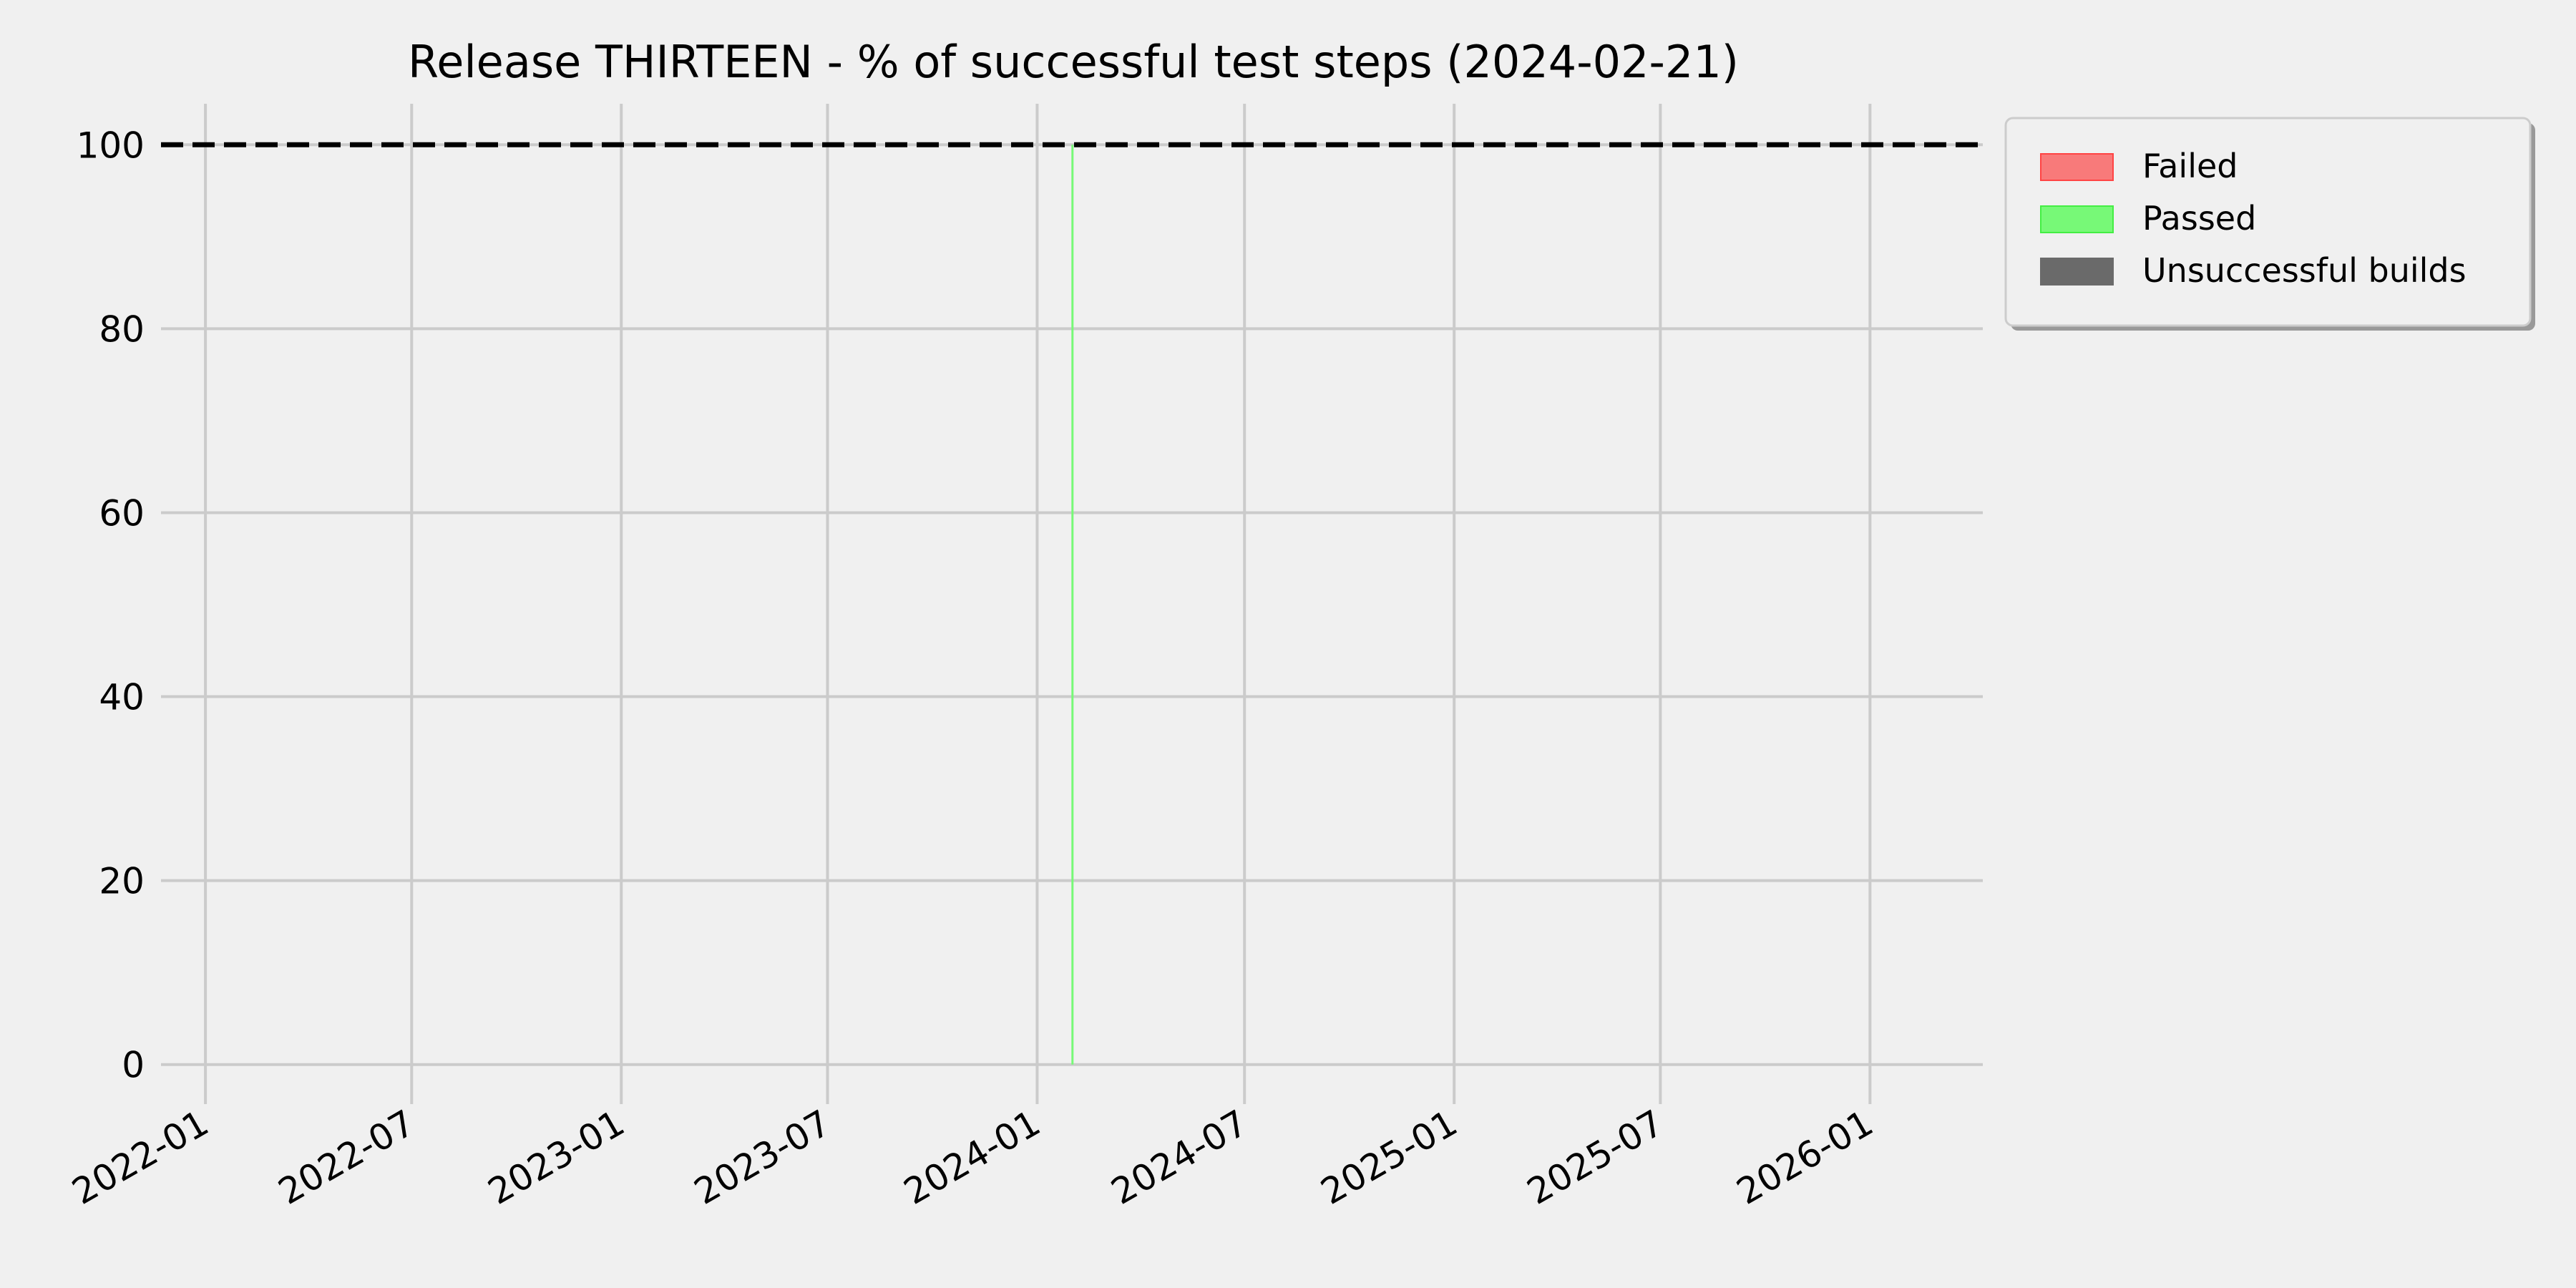 The width and height of the screenshot is (2576, 1288). What do you see at coordinates (111, 145) in the screenshot?
I see `y-tick-label: 100` at bounding box center [111, 145].